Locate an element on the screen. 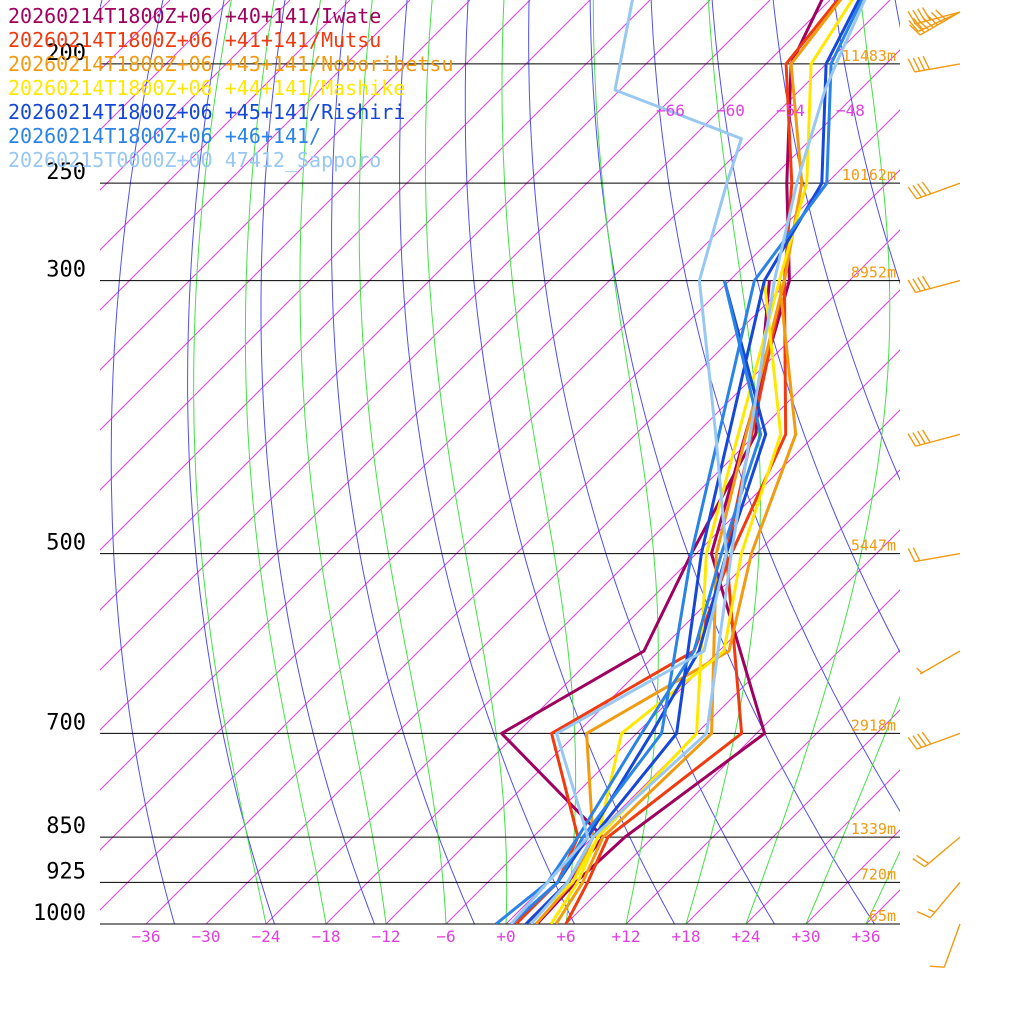  top-temp-label: −54 is located at coordinates (790, 110).